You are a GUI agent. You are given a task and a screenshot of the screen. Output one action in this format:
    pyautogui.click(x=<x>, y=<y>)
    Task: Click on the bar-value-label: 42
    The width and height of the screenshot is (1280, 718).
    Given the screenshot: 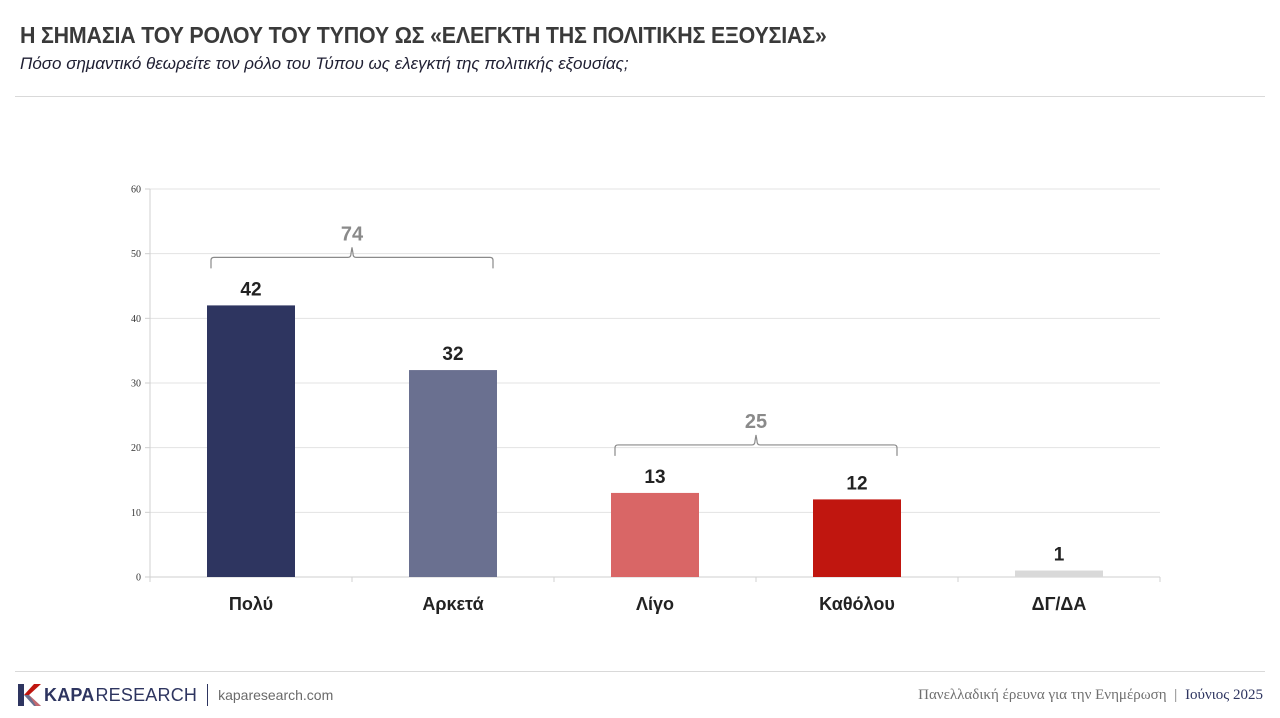 What is the action you would take?
    pyautogui.click(x=250, y=289)
    